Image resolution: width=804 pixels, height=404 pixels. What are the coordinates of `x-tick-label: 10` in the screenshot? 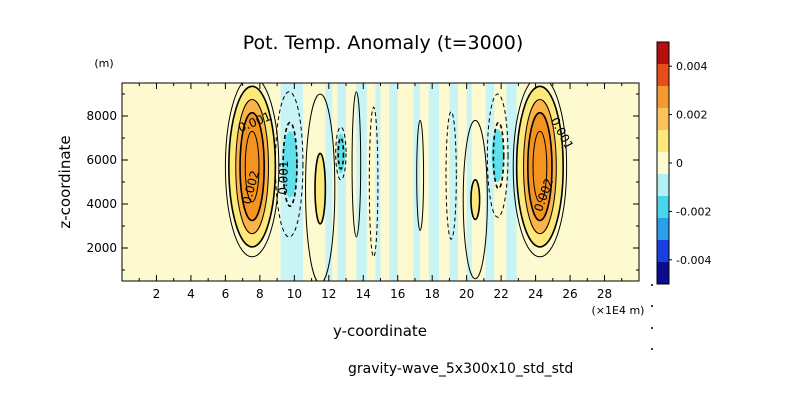 It's located at (294, 294).